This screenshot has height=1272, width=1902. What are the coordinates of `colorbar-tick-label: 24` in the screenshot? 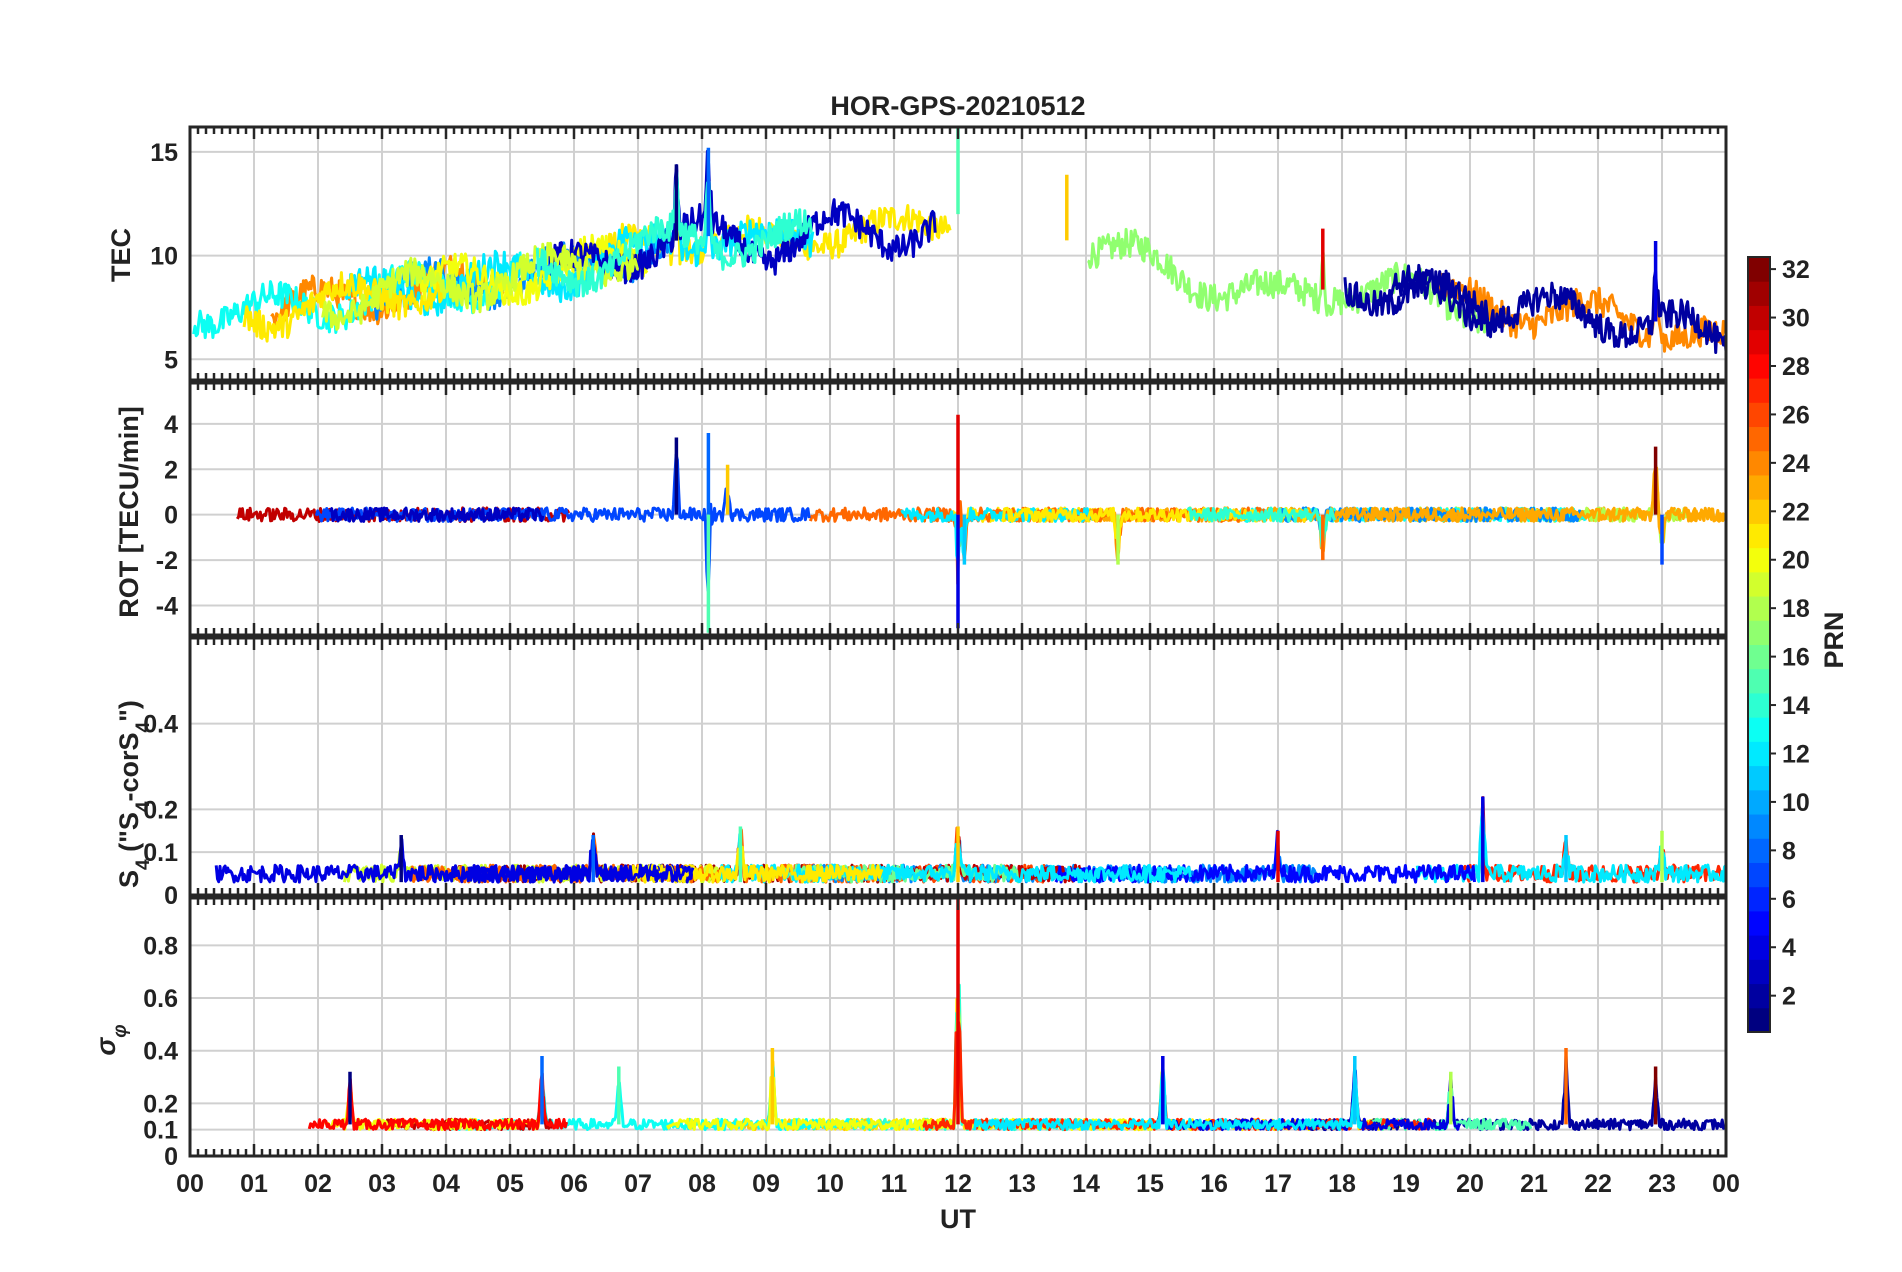 It's located at (1796, 464).